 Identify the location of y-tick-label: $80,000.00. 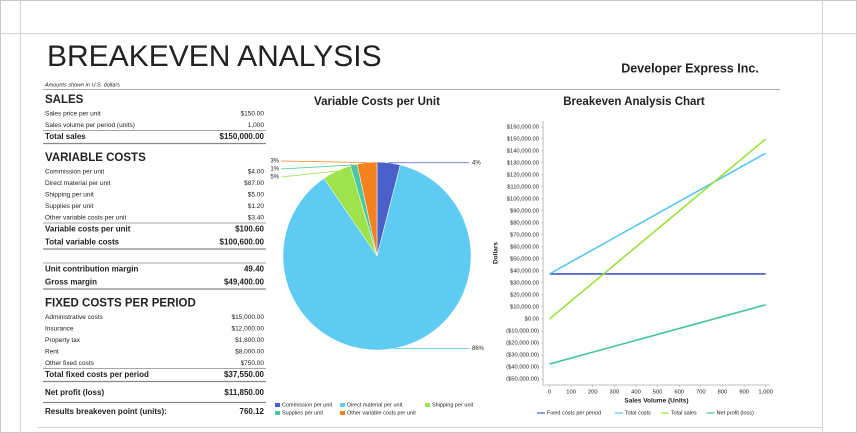
(524, 224).